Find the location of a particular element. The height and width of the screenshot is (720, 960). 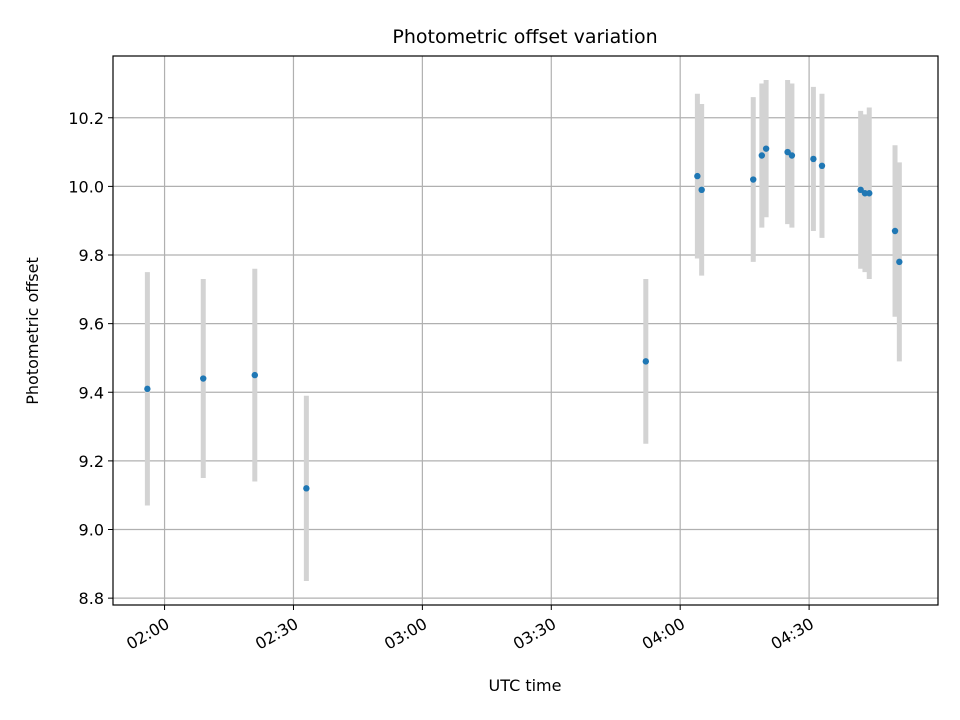

y-tick-label: 9.2 is located at coordinates (91, 461).